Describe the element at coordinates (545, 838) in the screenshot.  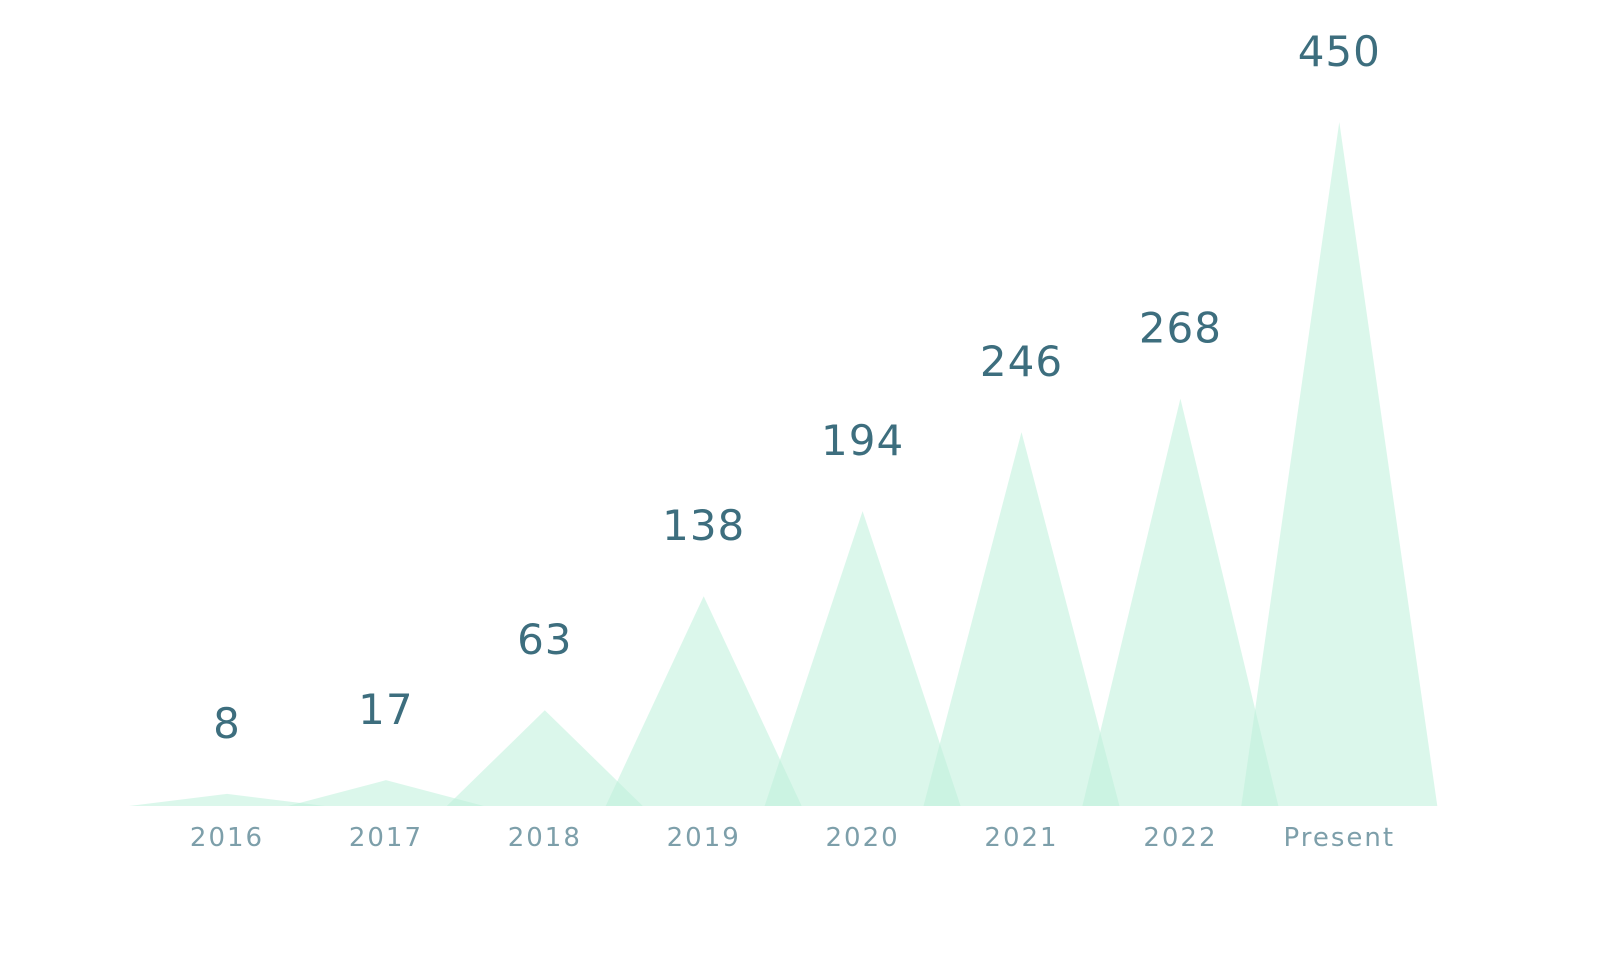
I see `x-tick-label: 2018` at that location.